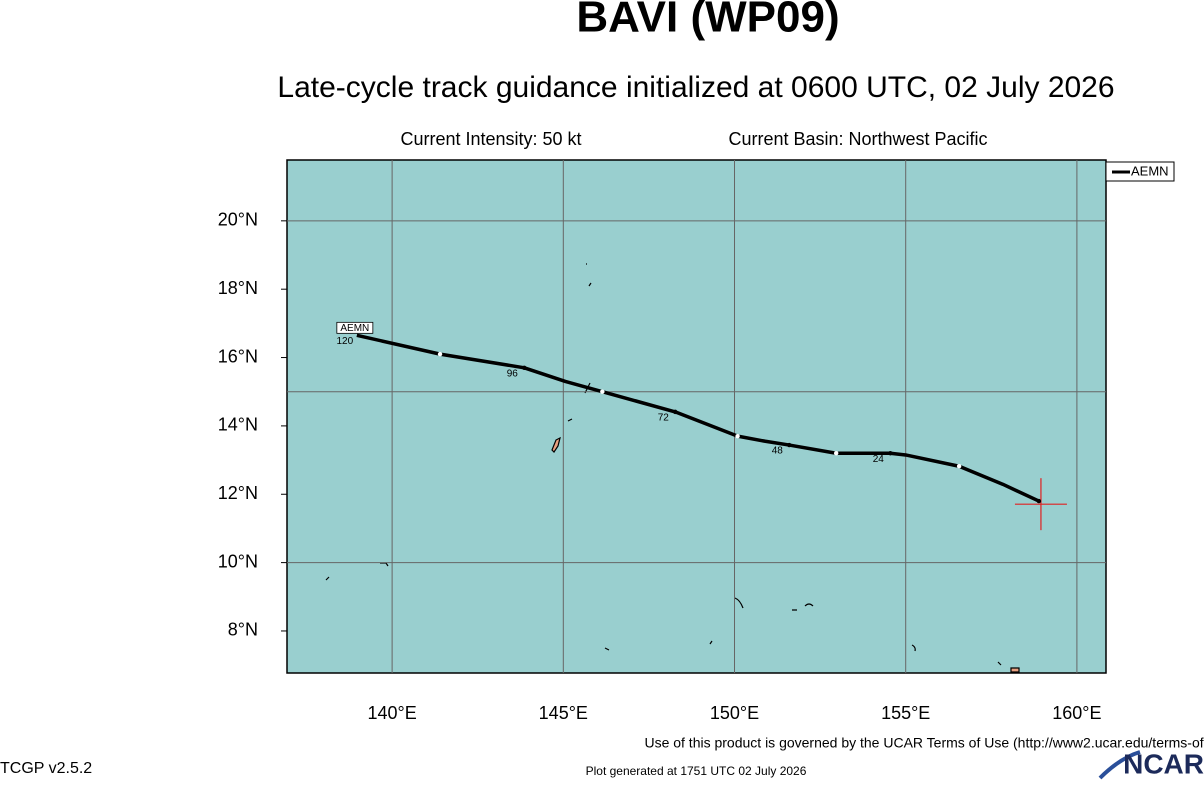 Image resolution: width=1204 pixels, height=785 pixels. Describe the element at coordinates (238, 288) in the screenshot. I see `y-tick-label: 18°N` at that location.